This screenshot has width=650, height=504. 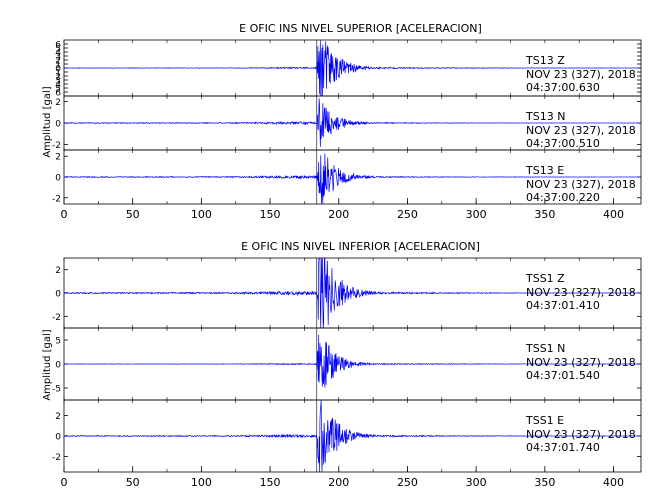 What do you see at coordinates (563, 447) in the screenshot?
I see `record-time: 04:37:01.740` at bounding box center [563, 447].